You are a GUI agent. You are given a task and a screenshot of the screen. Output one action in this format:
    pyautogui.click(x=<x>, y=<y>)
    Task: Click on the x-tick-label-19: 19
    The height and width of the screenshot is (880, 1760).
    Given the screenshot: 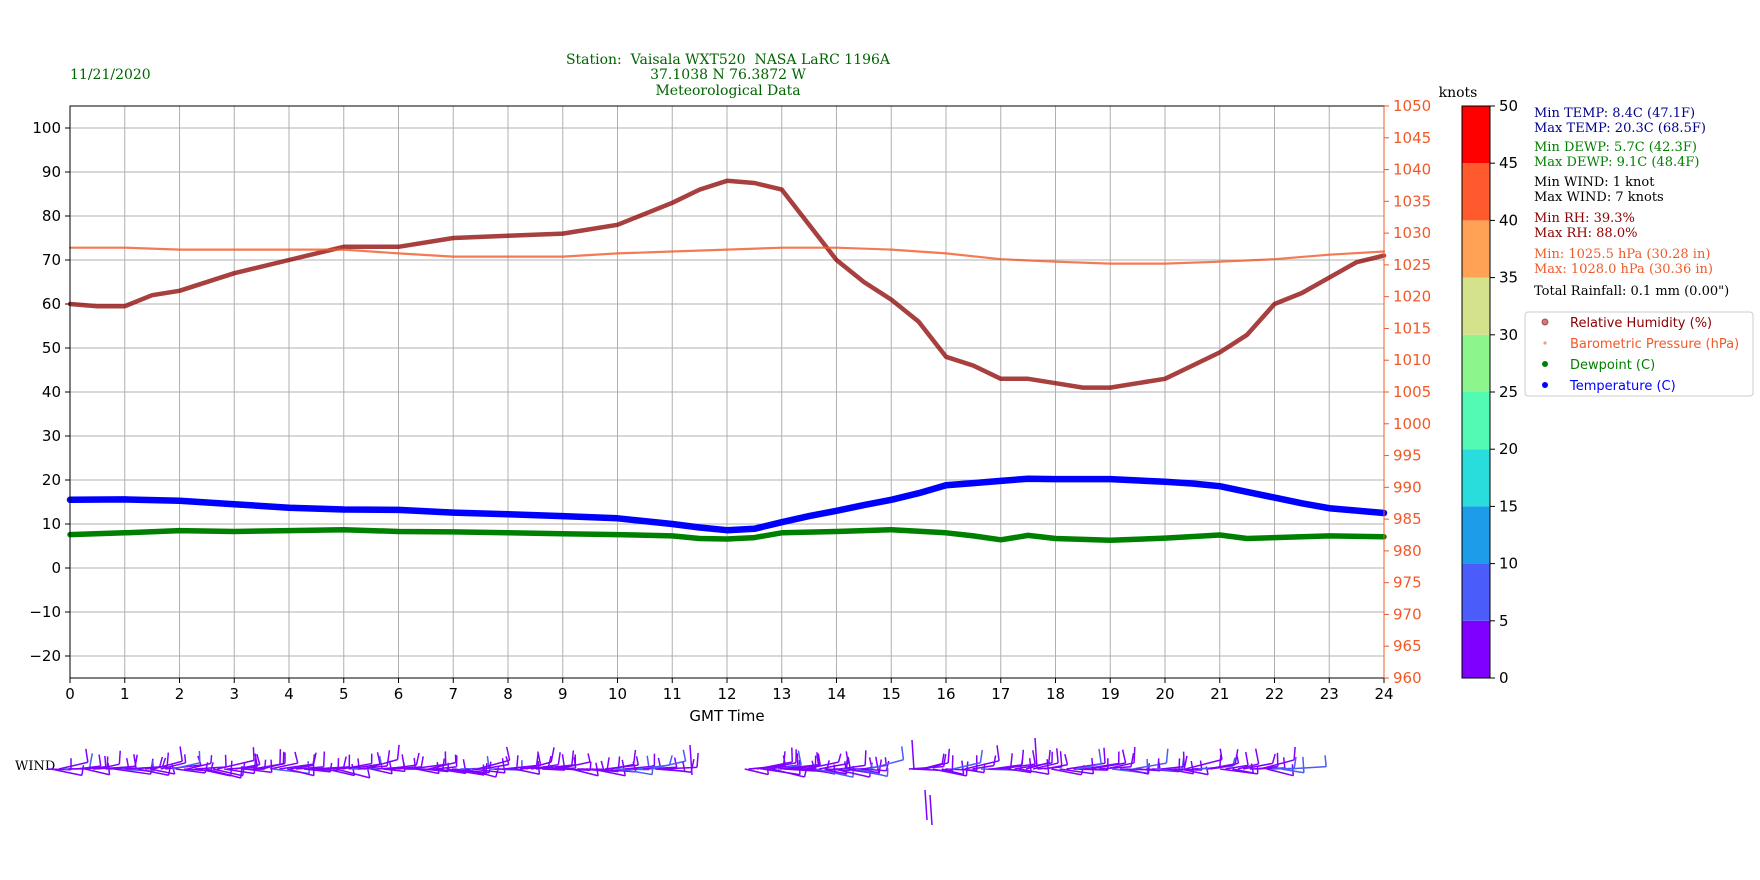 What is the action you would take?
    pyautogui.click(x=1110, y=694)
    